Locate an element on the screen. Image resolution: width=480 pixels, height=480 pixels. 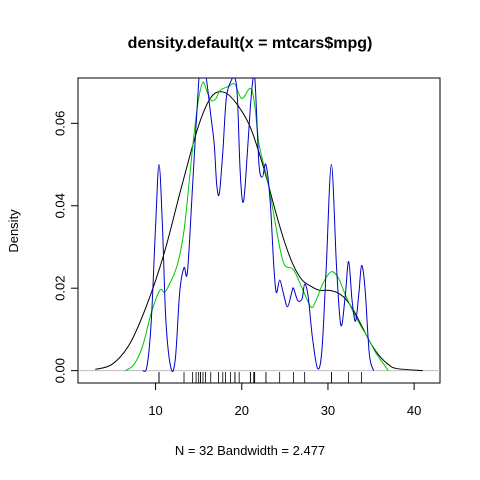
y-axis-label: Density is located at coordinates (13, 231).